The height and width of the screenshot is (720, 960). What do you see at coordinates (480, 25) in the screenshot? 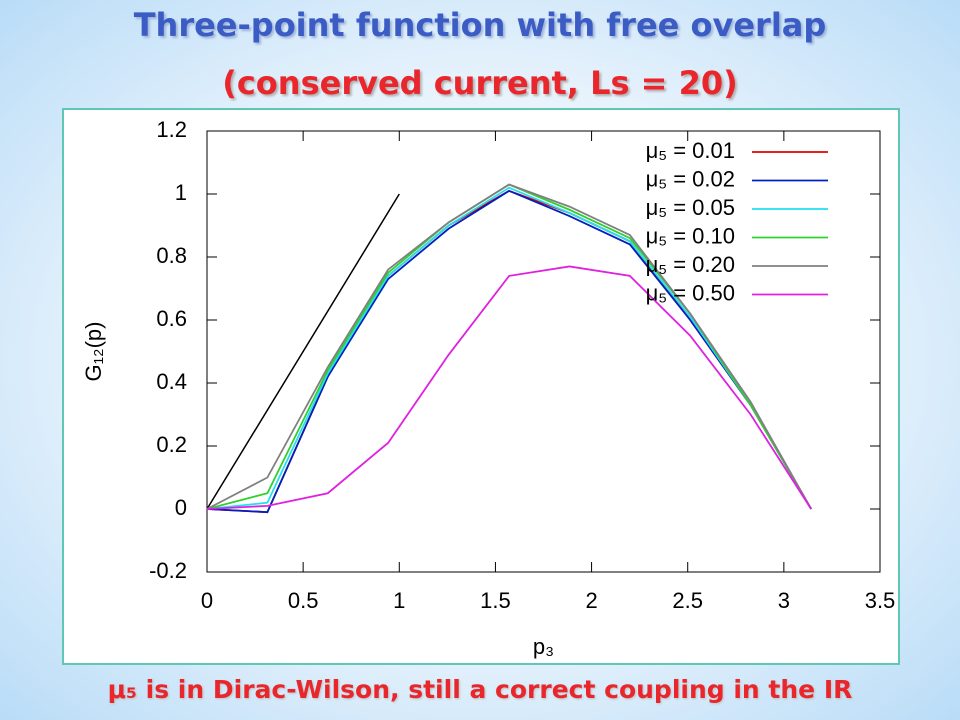
I see `slide-title: Three-point function with free overlap` at bounding box center [480, 25].